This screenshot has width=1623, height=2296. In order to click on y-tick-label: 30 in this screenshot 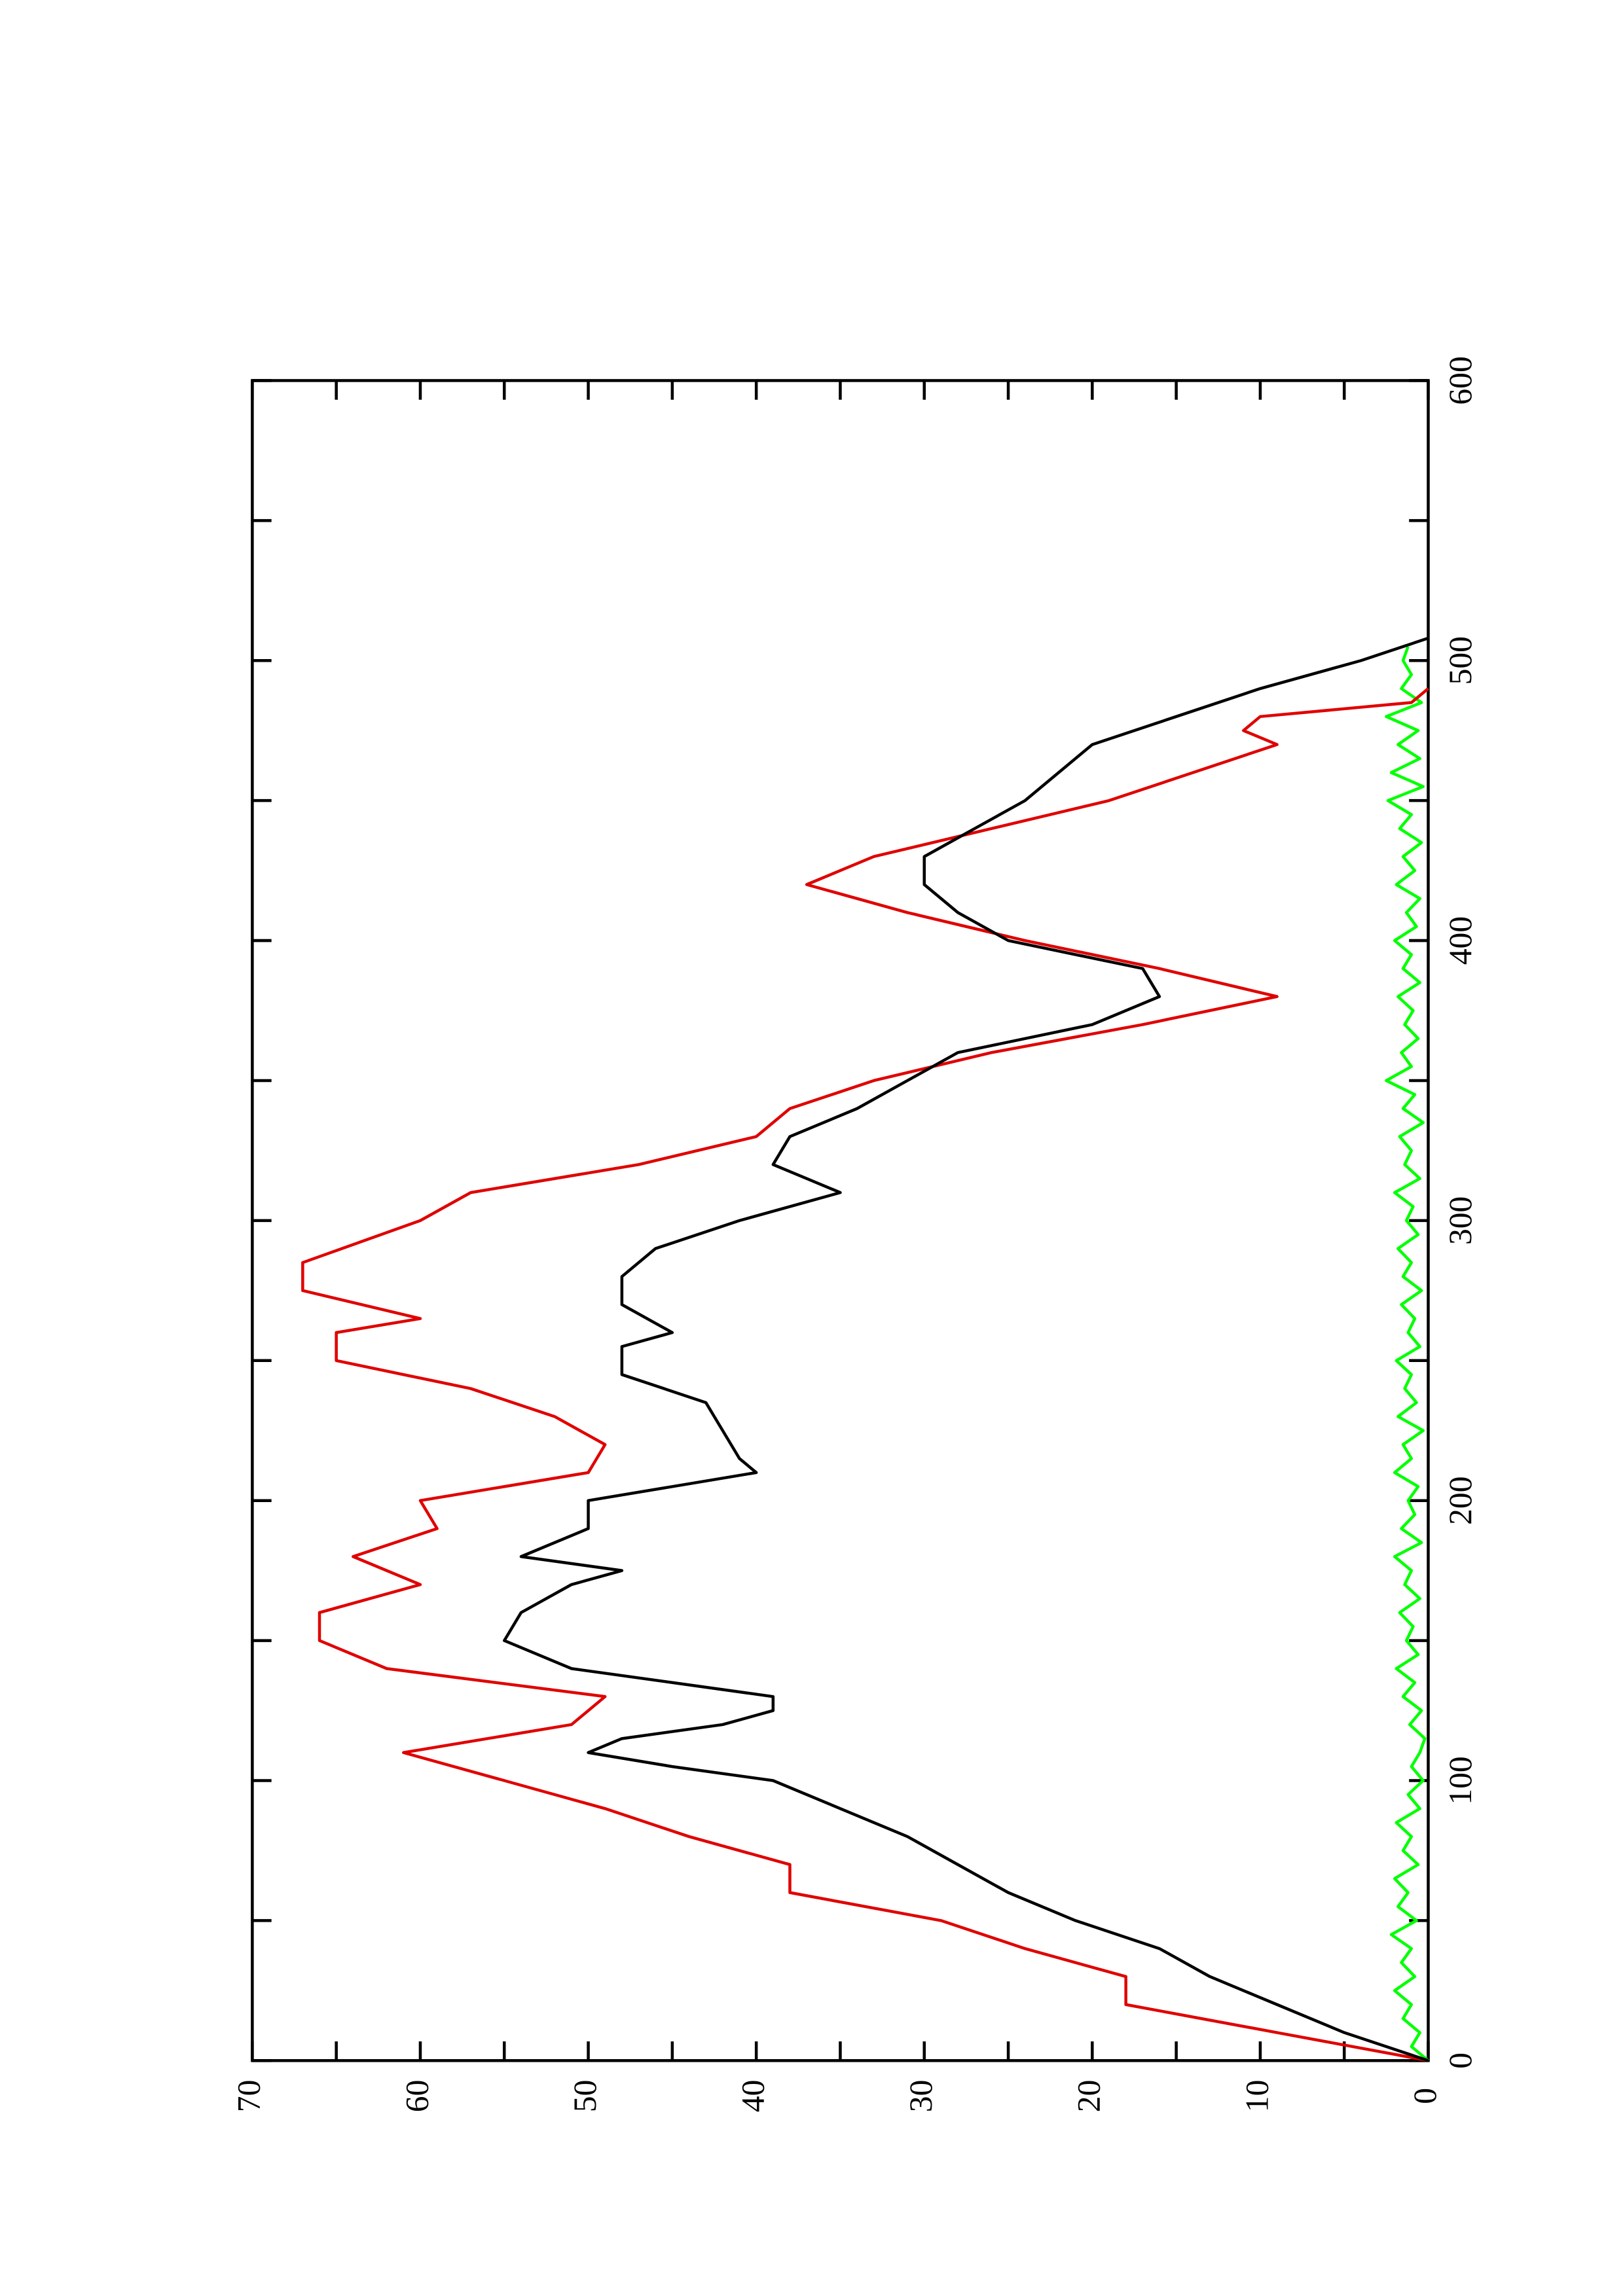, I will do `click(921, 2096)`.